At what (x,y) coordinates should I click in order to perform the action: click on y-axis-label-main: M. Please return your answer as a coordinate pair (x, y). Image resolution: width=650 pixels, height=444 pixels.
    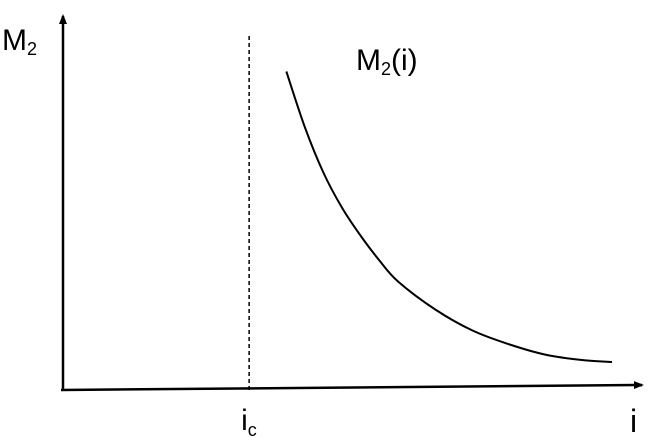
    Looking at the image, I should click on (14, 40).